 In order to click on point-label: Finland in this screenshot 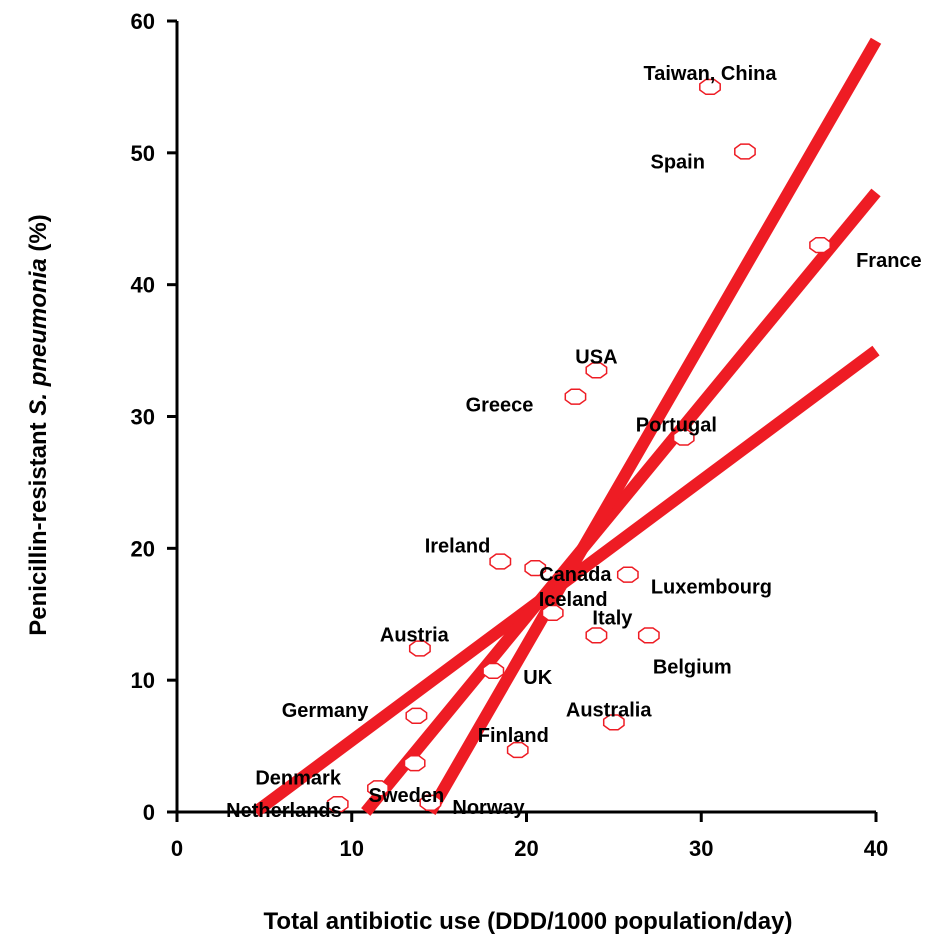, I will do `click(513, 736)`.